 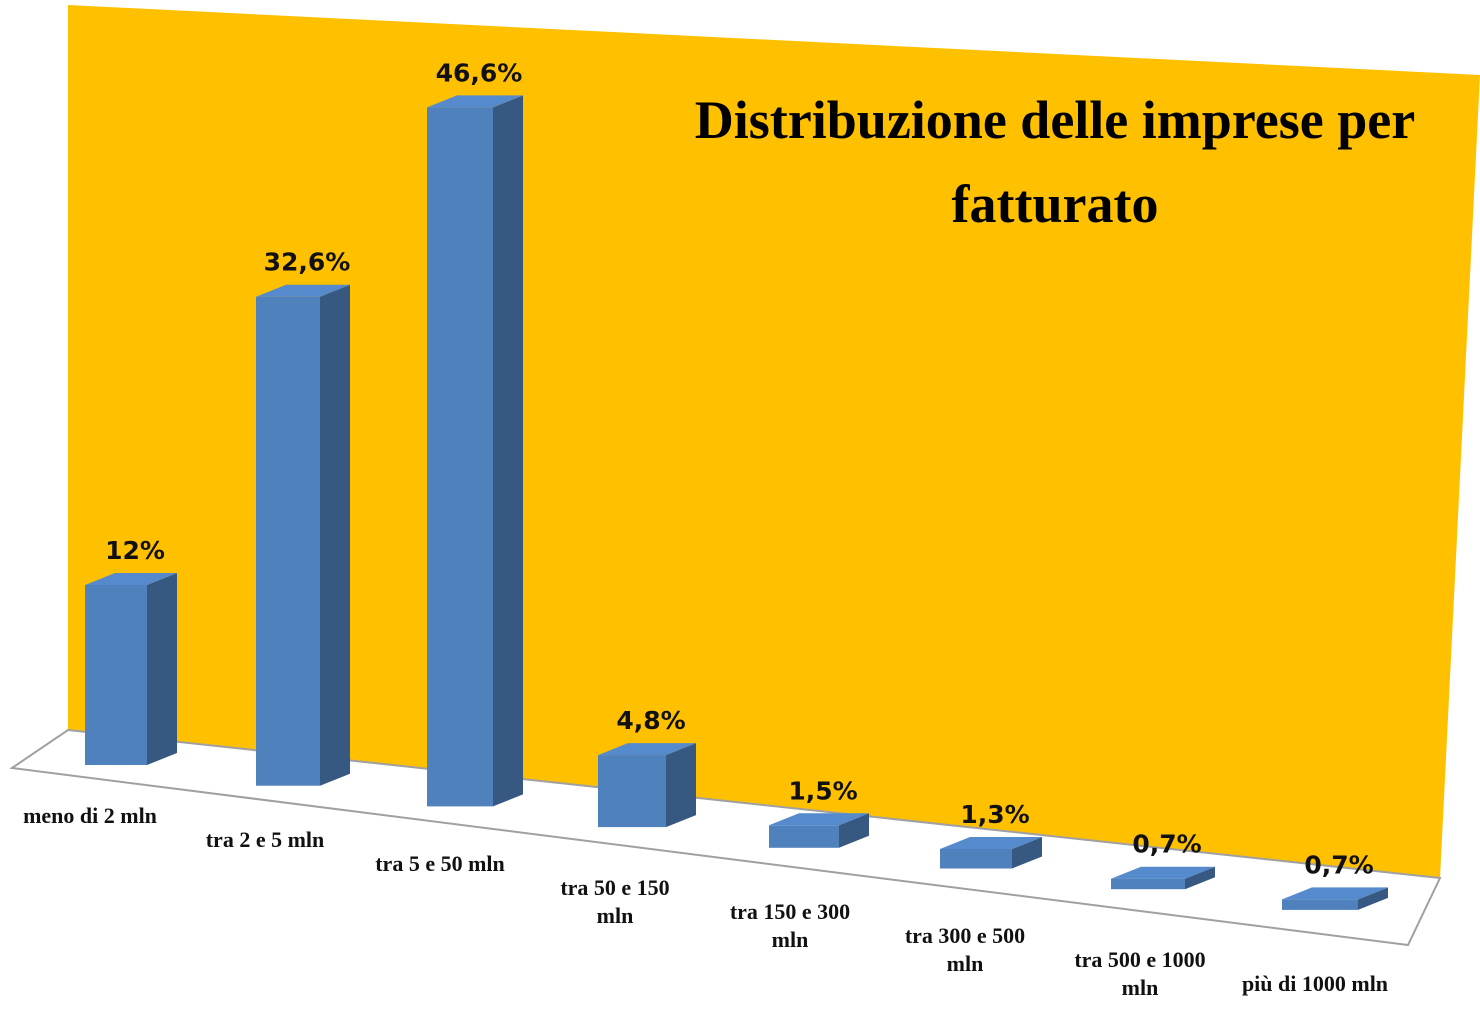 What do you see at coordinates (307, 262) in the screenshot?
I see `value-label: 32,6%` at bounding box center [307, 262].